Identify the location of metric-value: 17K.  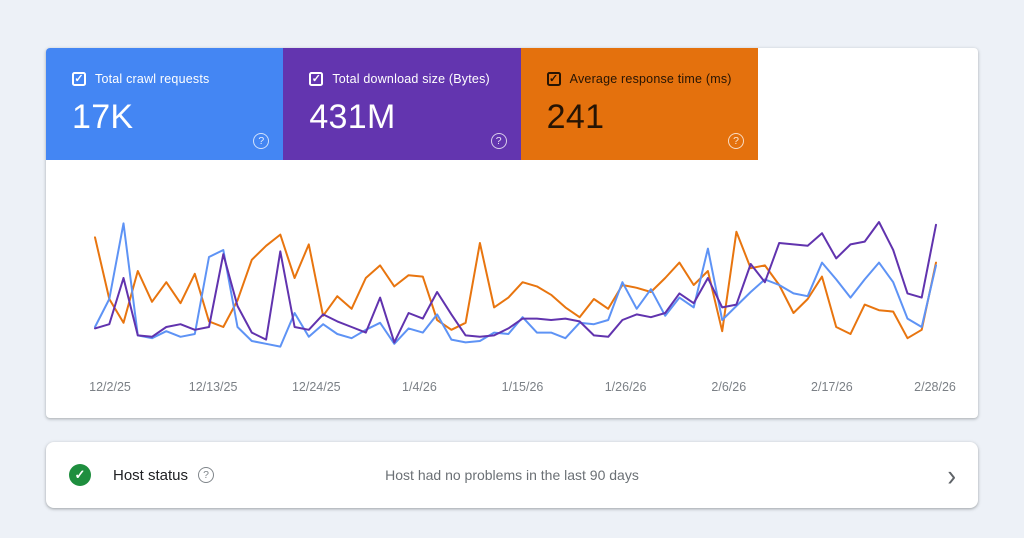
(103, 117).